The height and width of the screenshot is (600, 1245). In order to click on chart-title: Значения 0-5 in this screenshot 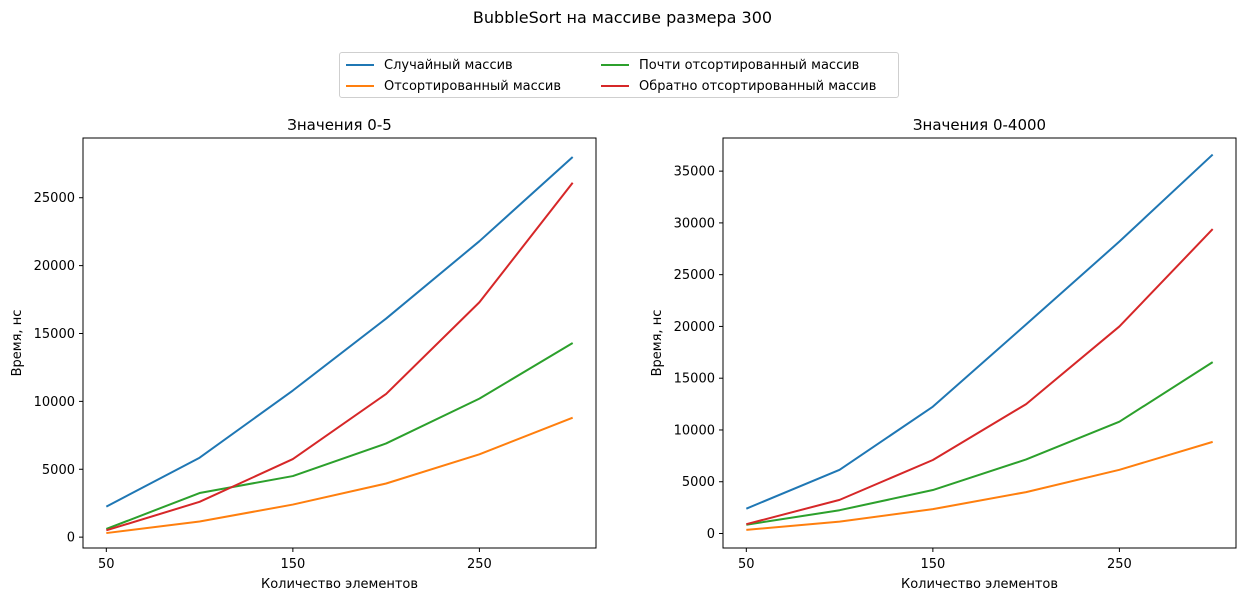, I will do `click(339, 125)`.